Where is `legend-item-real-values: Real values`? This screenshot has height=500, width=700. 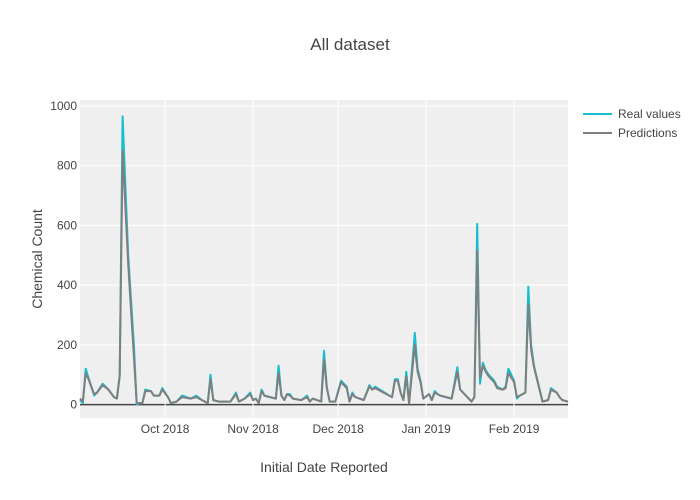
legend-item-real-values: Real values is located at coordinates (632, 114).